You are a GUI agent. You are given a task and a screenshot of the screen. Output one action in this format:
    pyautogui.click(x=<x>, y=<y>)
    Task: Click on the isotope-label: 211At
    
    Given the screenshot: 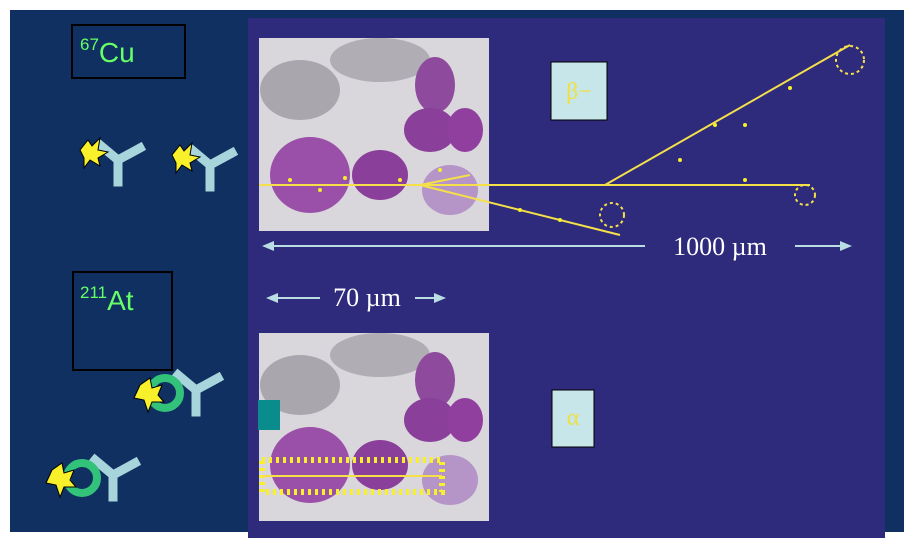 What is the action you would take?
    pyautogui.click(x=107, y=299)
    